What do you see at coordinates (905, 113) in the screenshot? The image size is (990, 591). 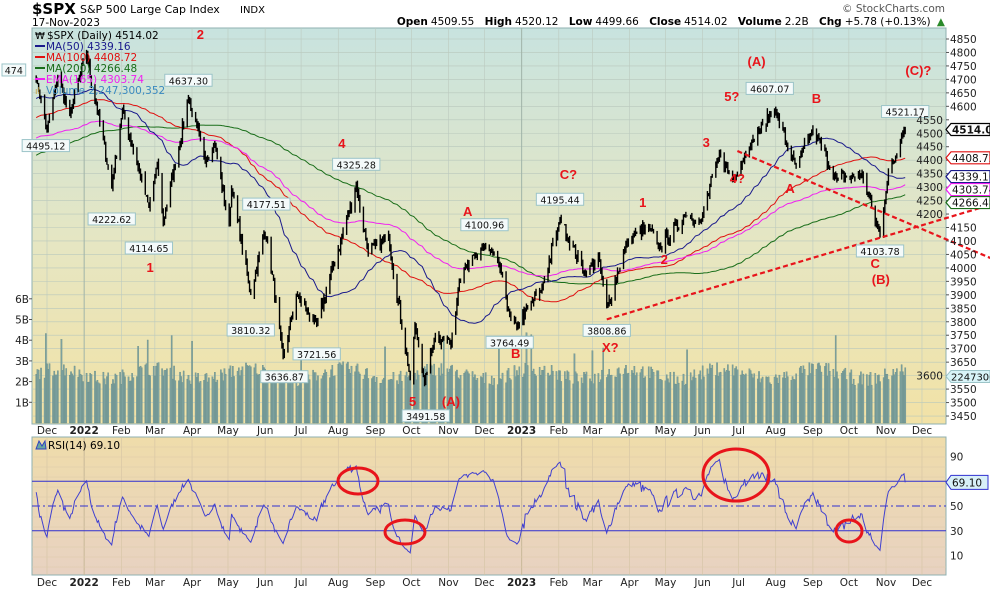 I see `price-callout: 4521.17` at bounding box center [905, 113].